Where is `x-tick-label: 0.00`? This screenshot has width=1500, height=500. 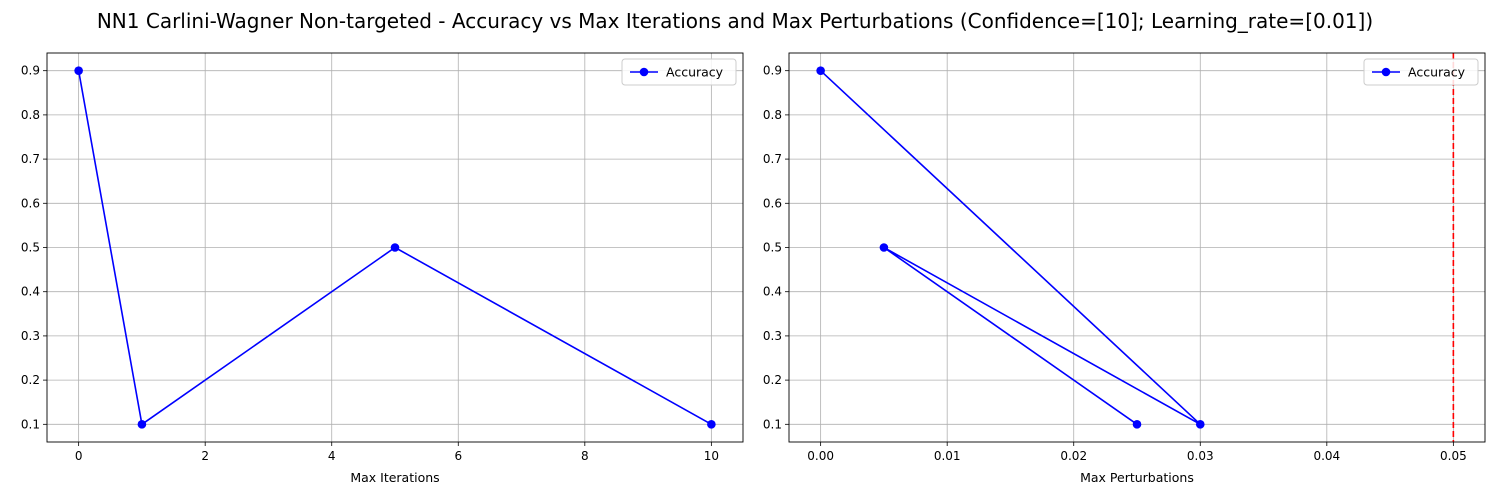
x-tick-label: 0.00 is located at coordinates (820, 456).